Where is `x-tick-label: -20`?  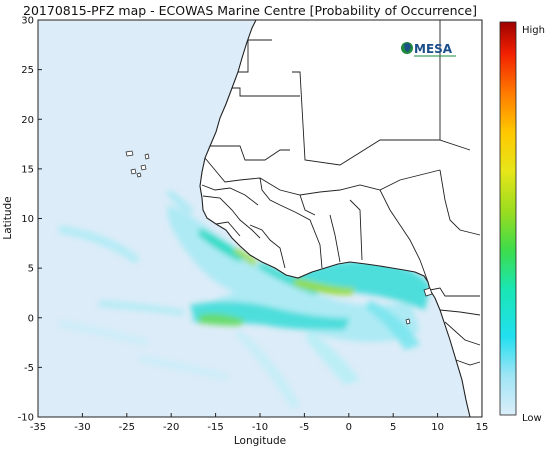 x-tick-label: -20 is located at coordinates (171, 427).